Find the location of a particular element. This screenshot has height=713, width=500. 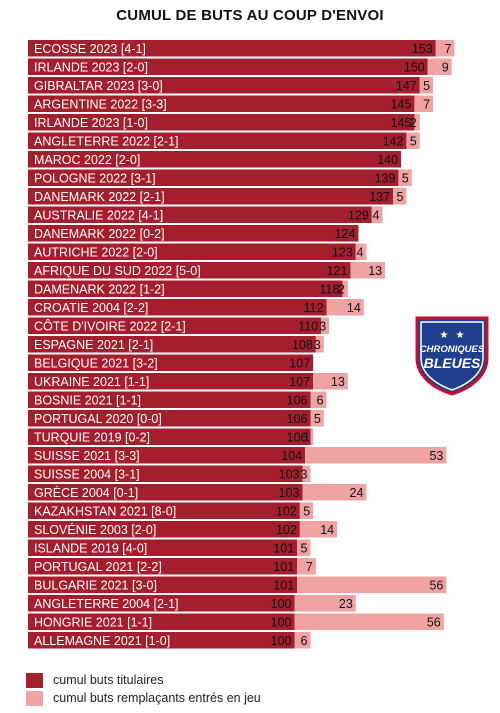

category-label: ALLEMAGNE 2021 [1-0] is located at coordinates (102, 641).